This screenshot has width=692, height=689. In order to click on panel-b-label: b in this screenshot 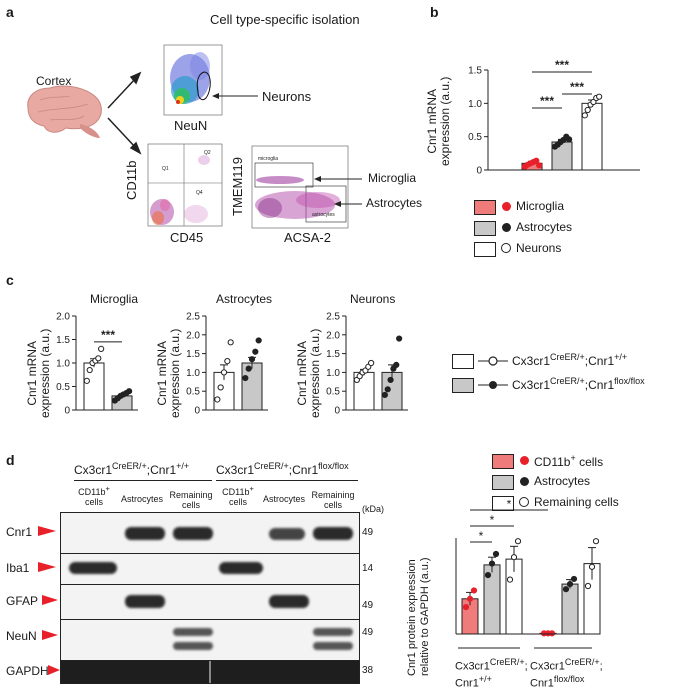, I will do `click(434, 12)`.